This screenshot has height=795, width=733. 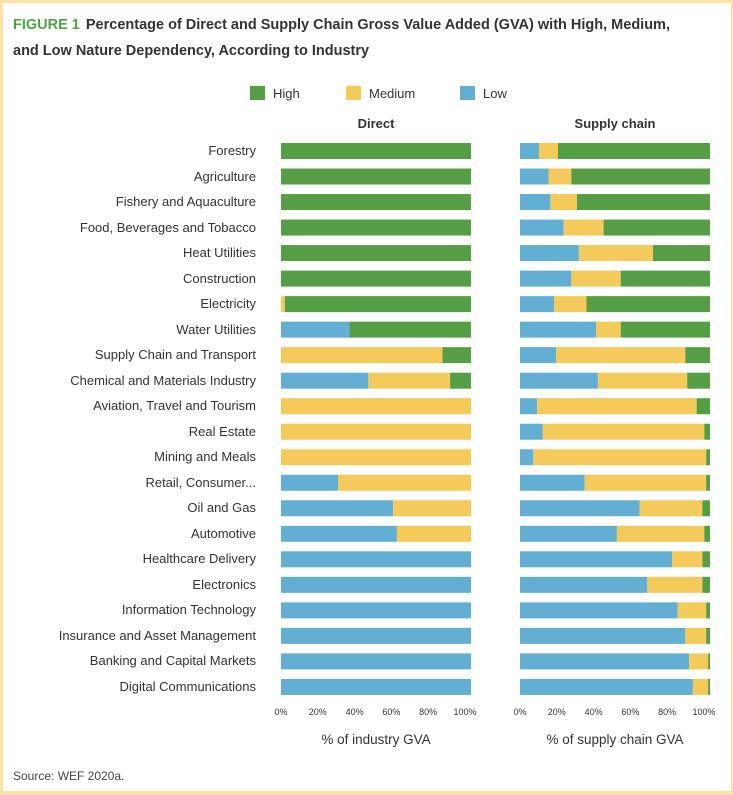 What do you see at coordinates (568, 533) in the screenshot?
I see `bar-supply-chain-automotive-low` at bounding box center [568, 533].